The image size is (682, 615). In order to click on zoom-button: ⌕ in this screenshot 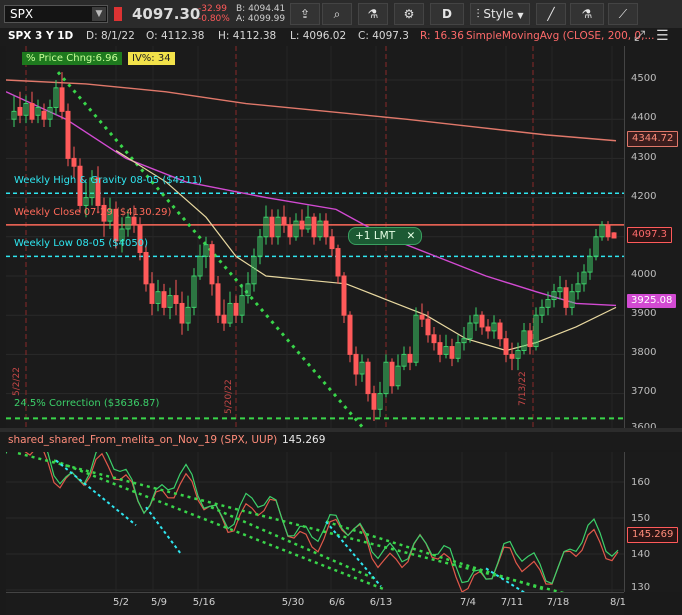, I will do `click(337, 14)`.